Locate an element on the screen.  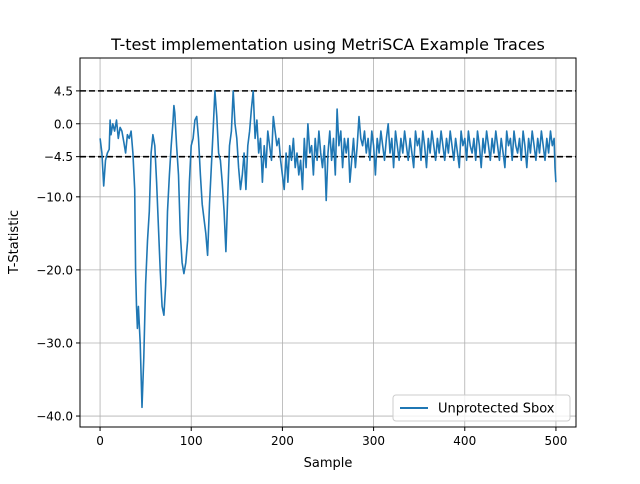
x-axis-label: Sample is located at coordinates (328, 463).